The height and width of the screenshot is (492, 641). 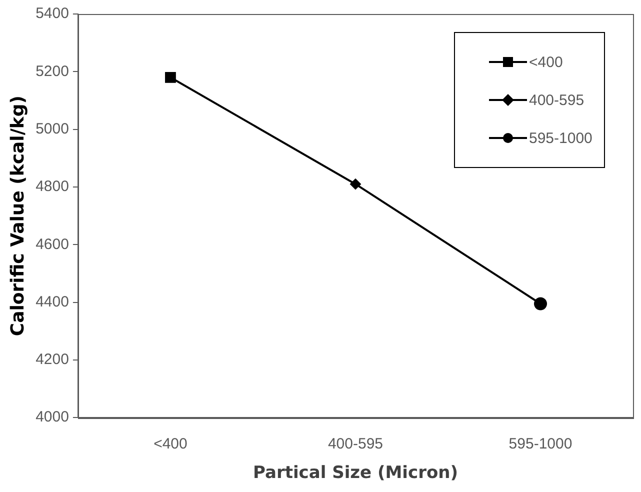 I want to click on y-axis-title: Calorific Value (kcal/kg), so click(x=17, y=215).